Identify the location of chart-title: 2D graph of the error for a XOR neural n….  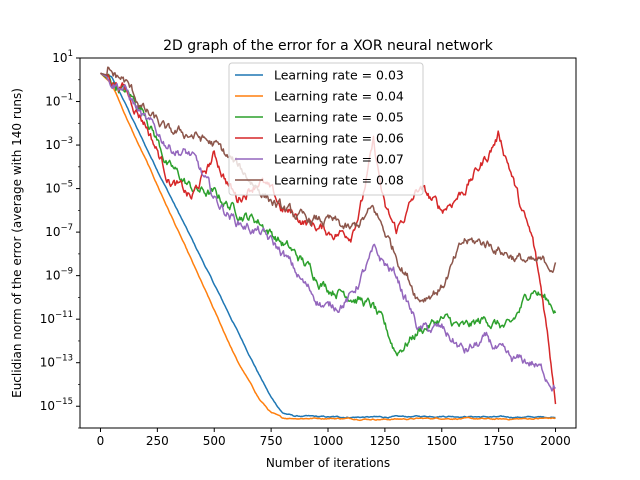
(328, 46).